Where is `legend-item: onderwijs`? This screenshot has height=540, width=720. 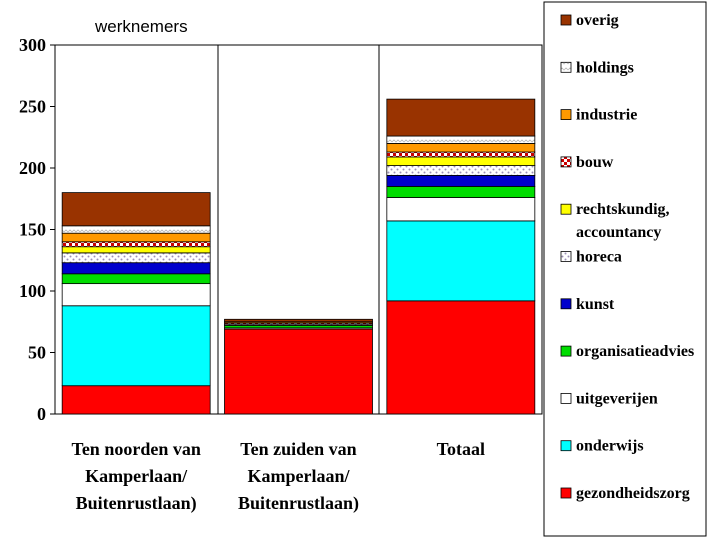 legend-item: onderwijs is located at coordinates (602, 446).